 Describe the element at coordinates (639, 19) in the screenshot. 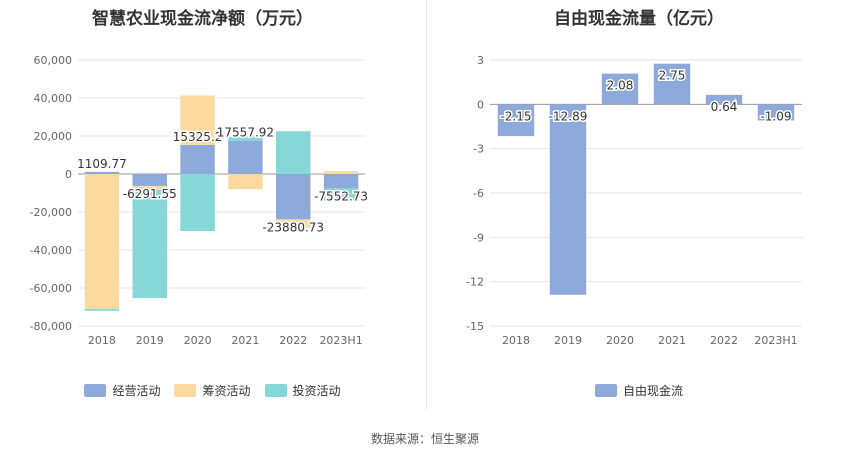

I see `chart-title: 自由现金流量（亿元）` at that location.